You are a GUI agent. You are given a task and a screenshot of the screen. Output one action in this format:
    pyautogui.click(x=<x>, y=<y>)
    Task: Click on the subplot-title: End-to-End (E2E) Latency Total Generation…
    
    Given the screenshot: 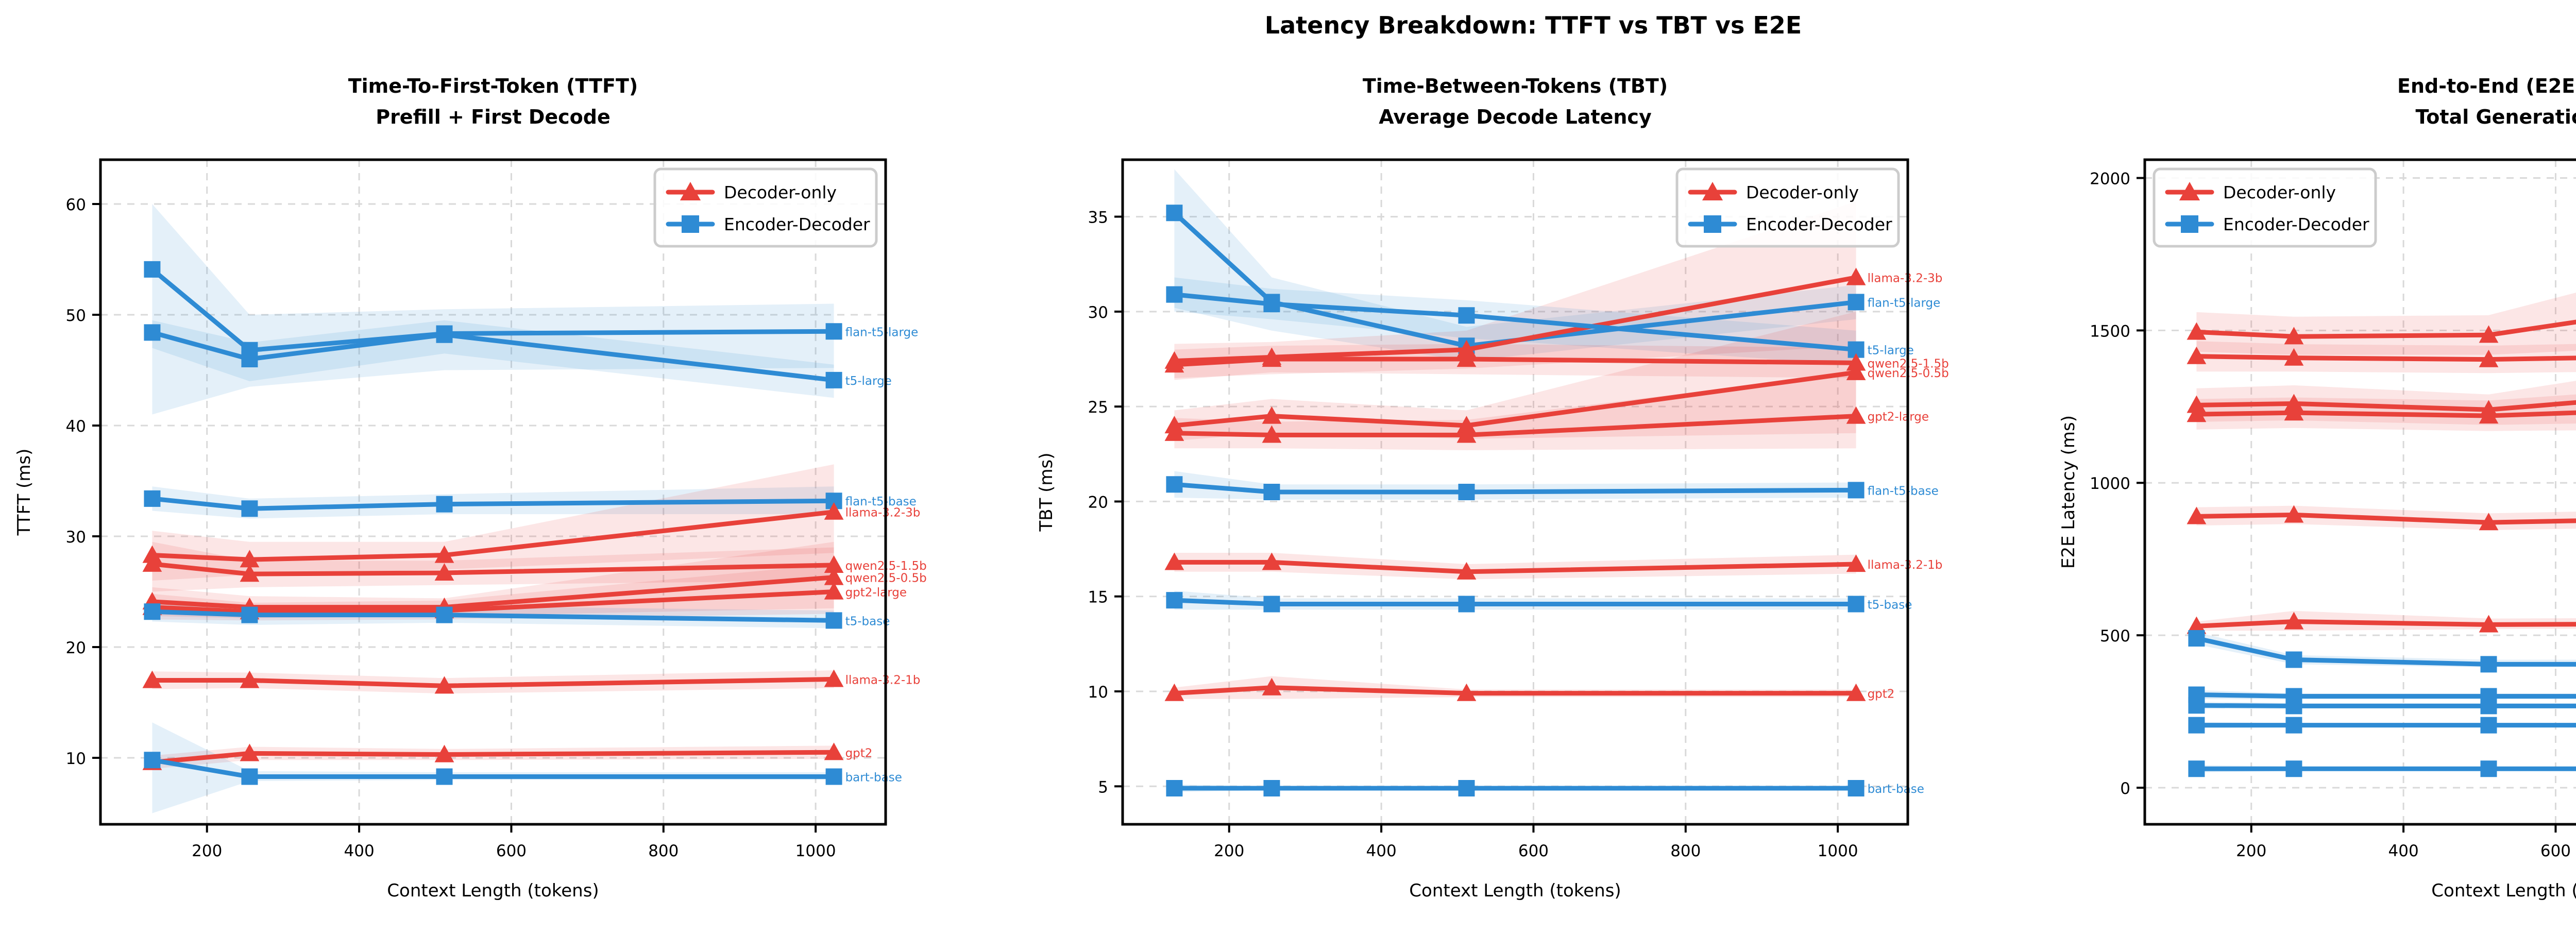 What is the action you would take?
    pyautogui.click(x=2486, y=101)
    